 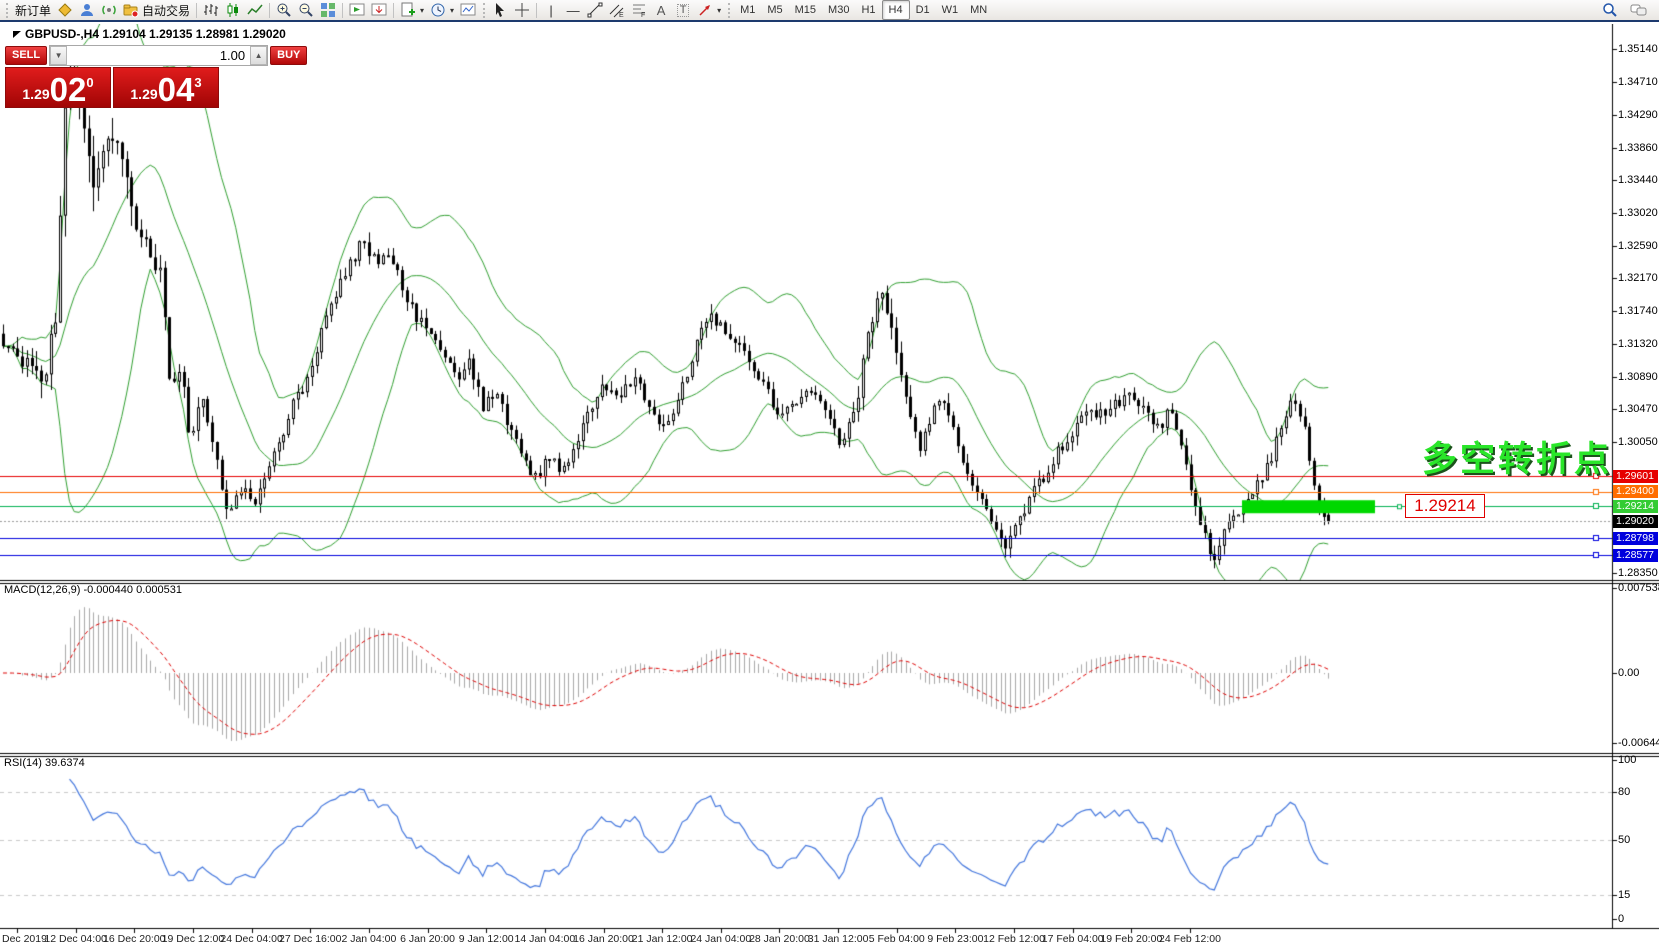 I want to click on macd-axis-label: 0.007538, so click(x=1638, y=588).